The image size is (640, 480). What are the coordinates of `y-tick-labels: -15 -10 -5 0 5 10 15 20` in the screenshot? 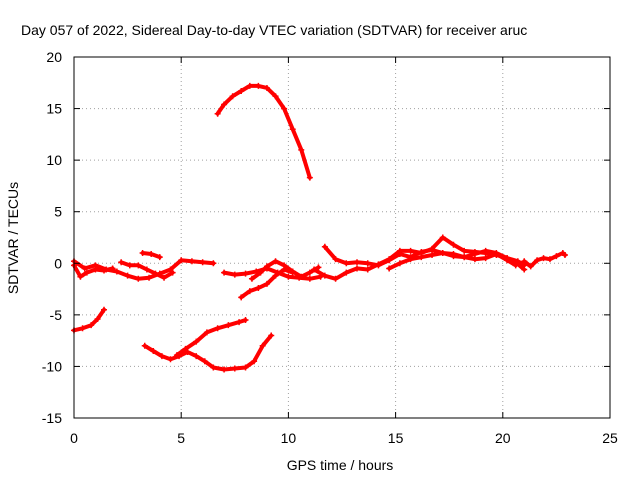 It's located at (52, 237).